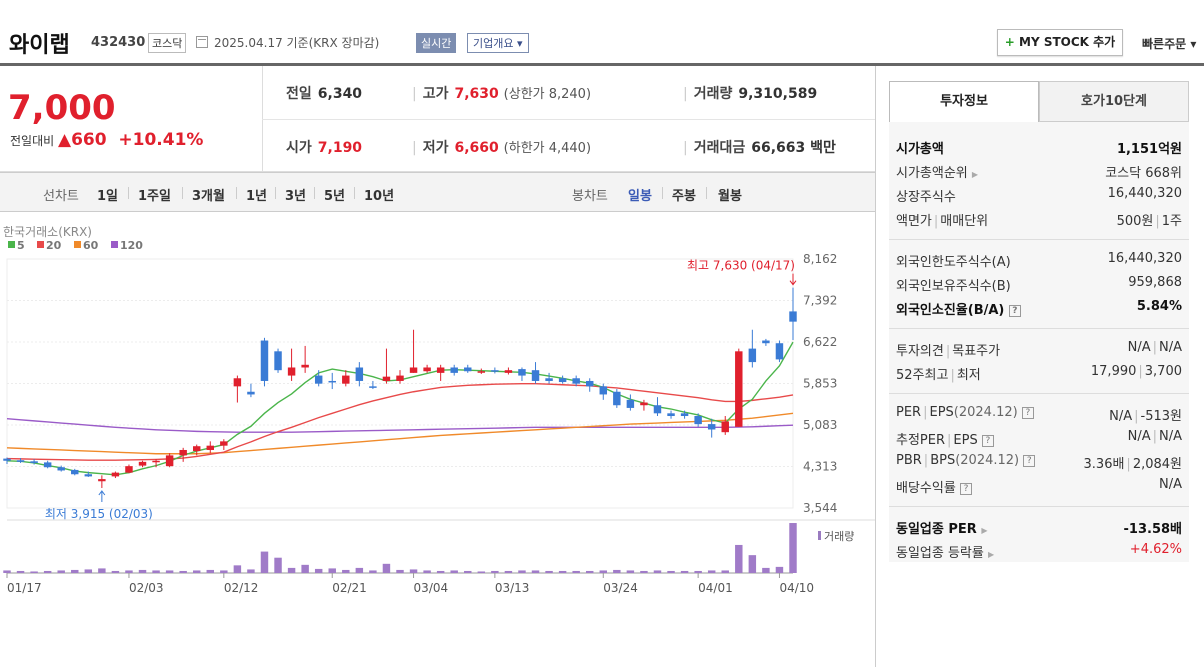  Describe the element at coordinates (713, 94) in the screenshot. I see `volume-label: 거래량` at that location.